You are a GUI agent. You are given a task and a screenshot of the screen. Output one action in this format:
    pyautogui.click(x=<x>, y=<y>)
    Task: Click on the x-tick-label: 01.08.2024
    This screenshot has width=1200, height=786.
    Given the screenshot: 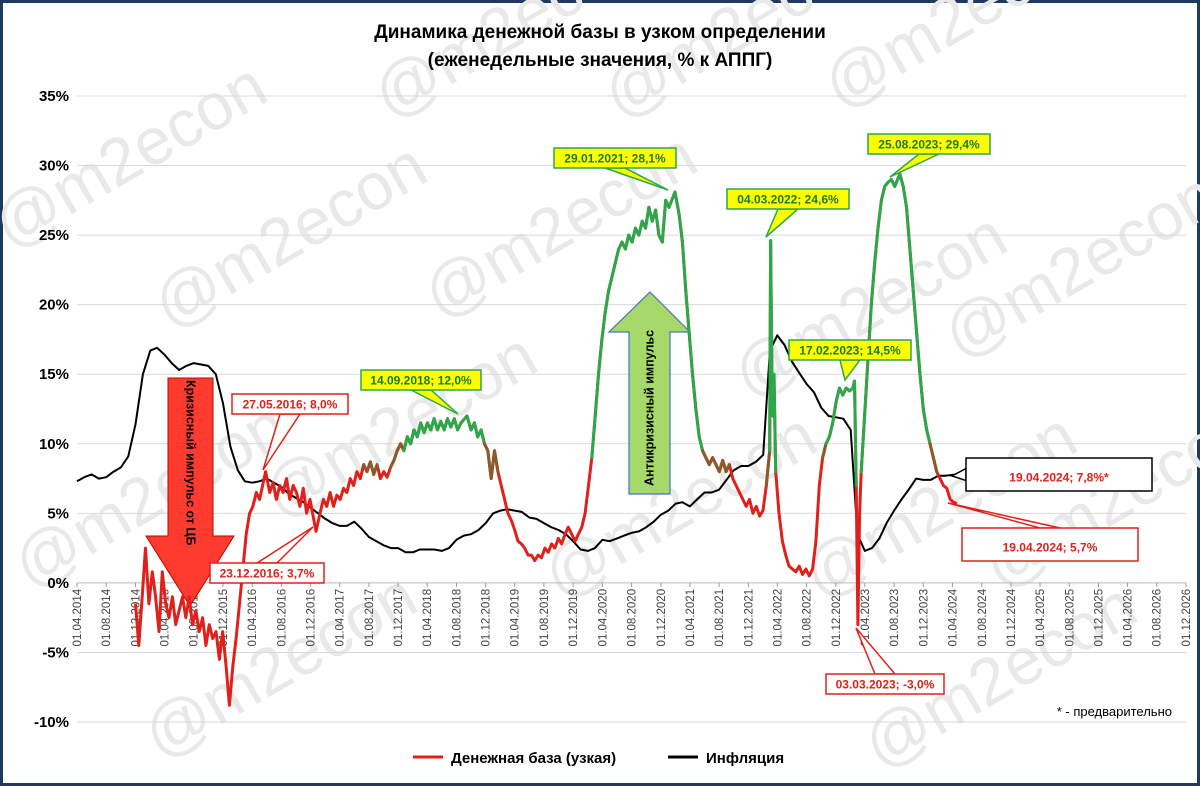 What is the action you would take?
    pyautogui.click(x=983, y=617)
    